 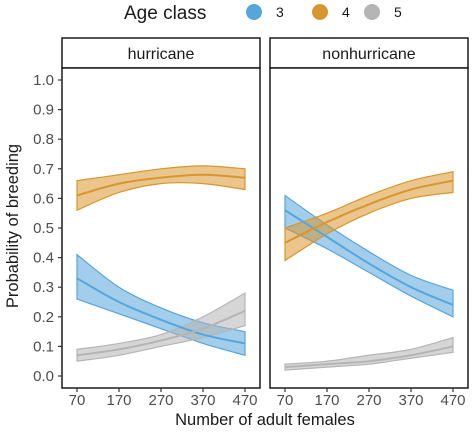 I want to click on y-tick-label: 0.9, so click(x=43, y=110).